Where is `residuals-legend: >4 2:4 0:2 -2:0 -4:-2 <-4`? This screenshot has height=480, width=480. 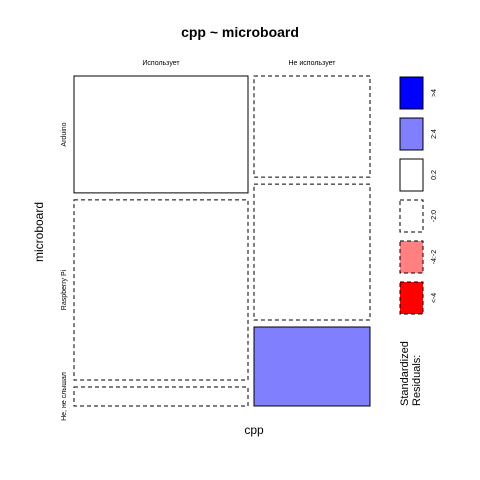
residuals-legend: >4 2:4 0:2 -2:0 -4:-2 <-4 is located at coordinates (418, 195).